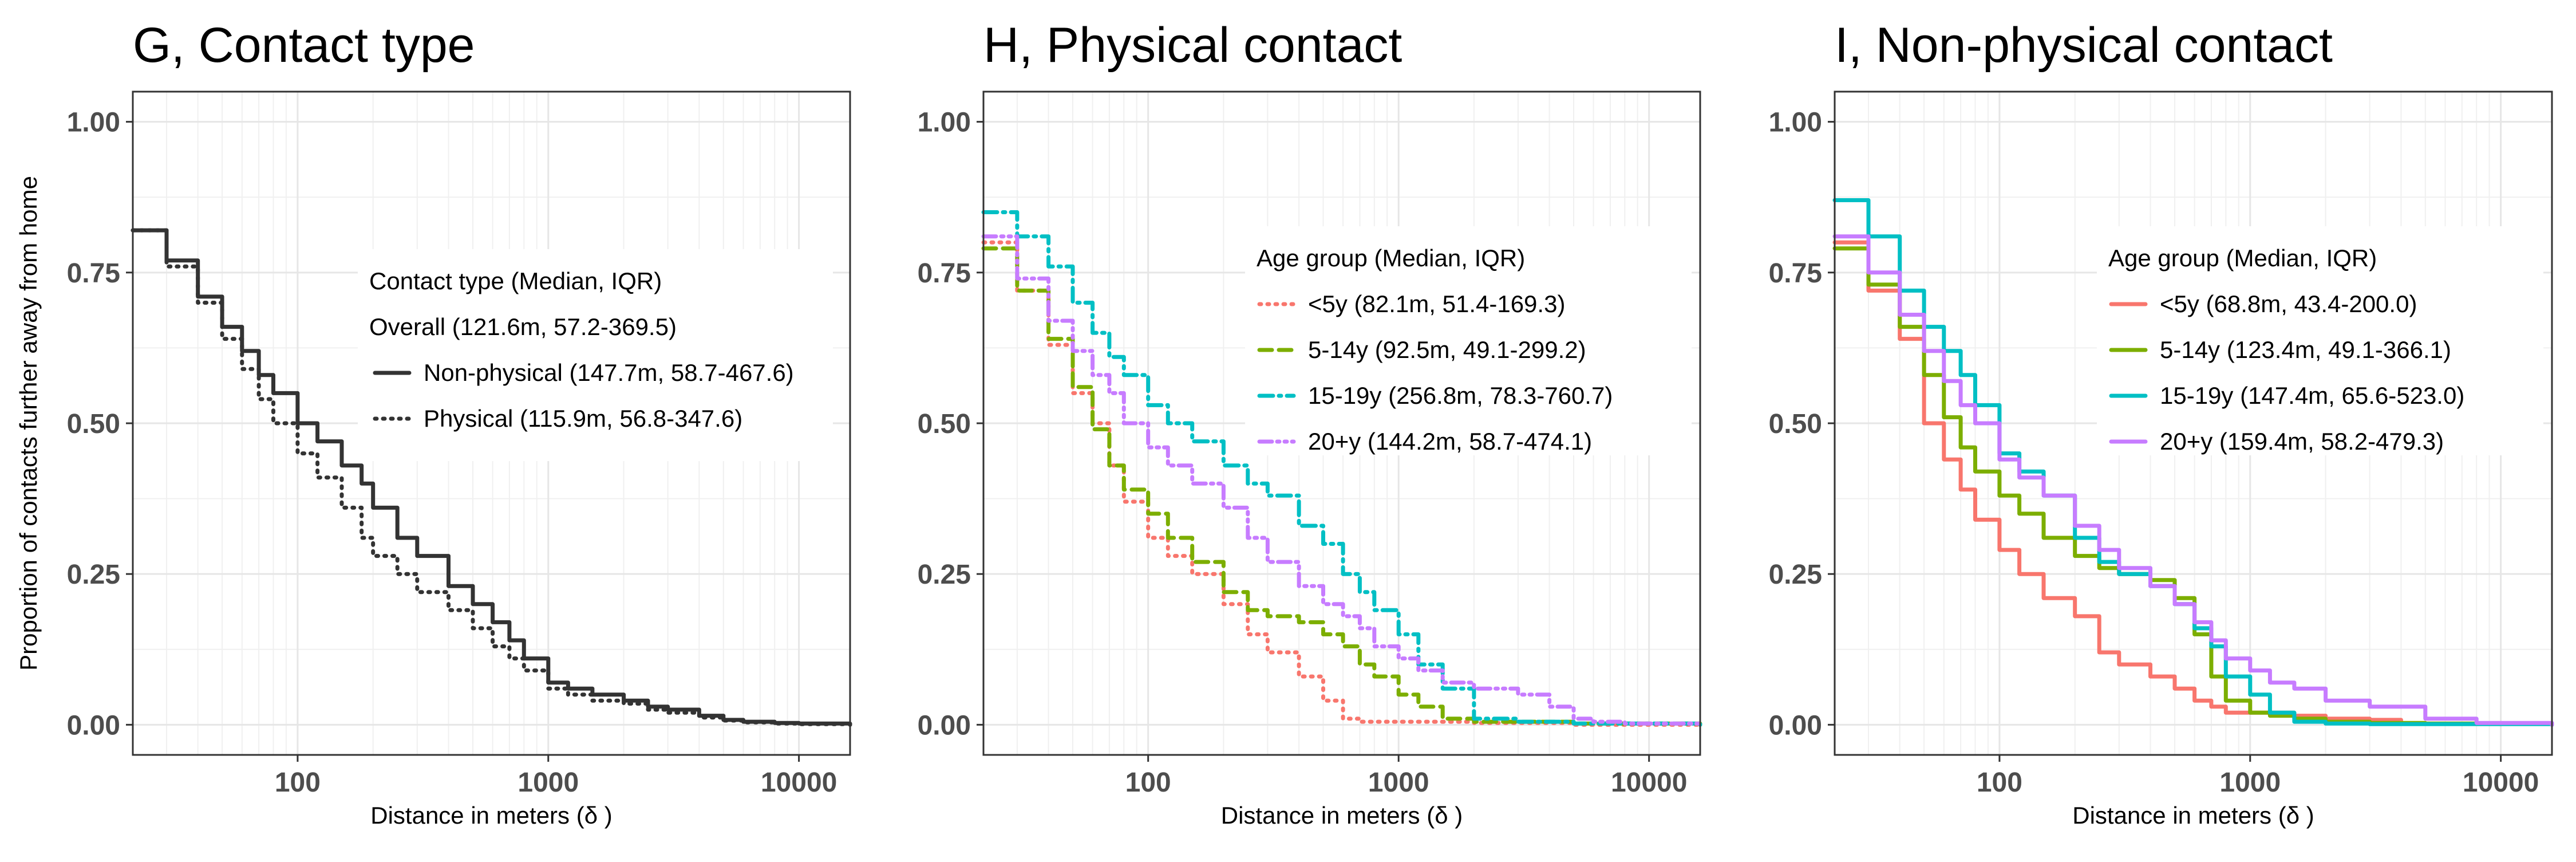 Image resolution: width=2576 pixels, height=862 pixels. I want to click on legend-entry-1: Non-physical (147.7m, 58.7-467.6), so click(609, 373).